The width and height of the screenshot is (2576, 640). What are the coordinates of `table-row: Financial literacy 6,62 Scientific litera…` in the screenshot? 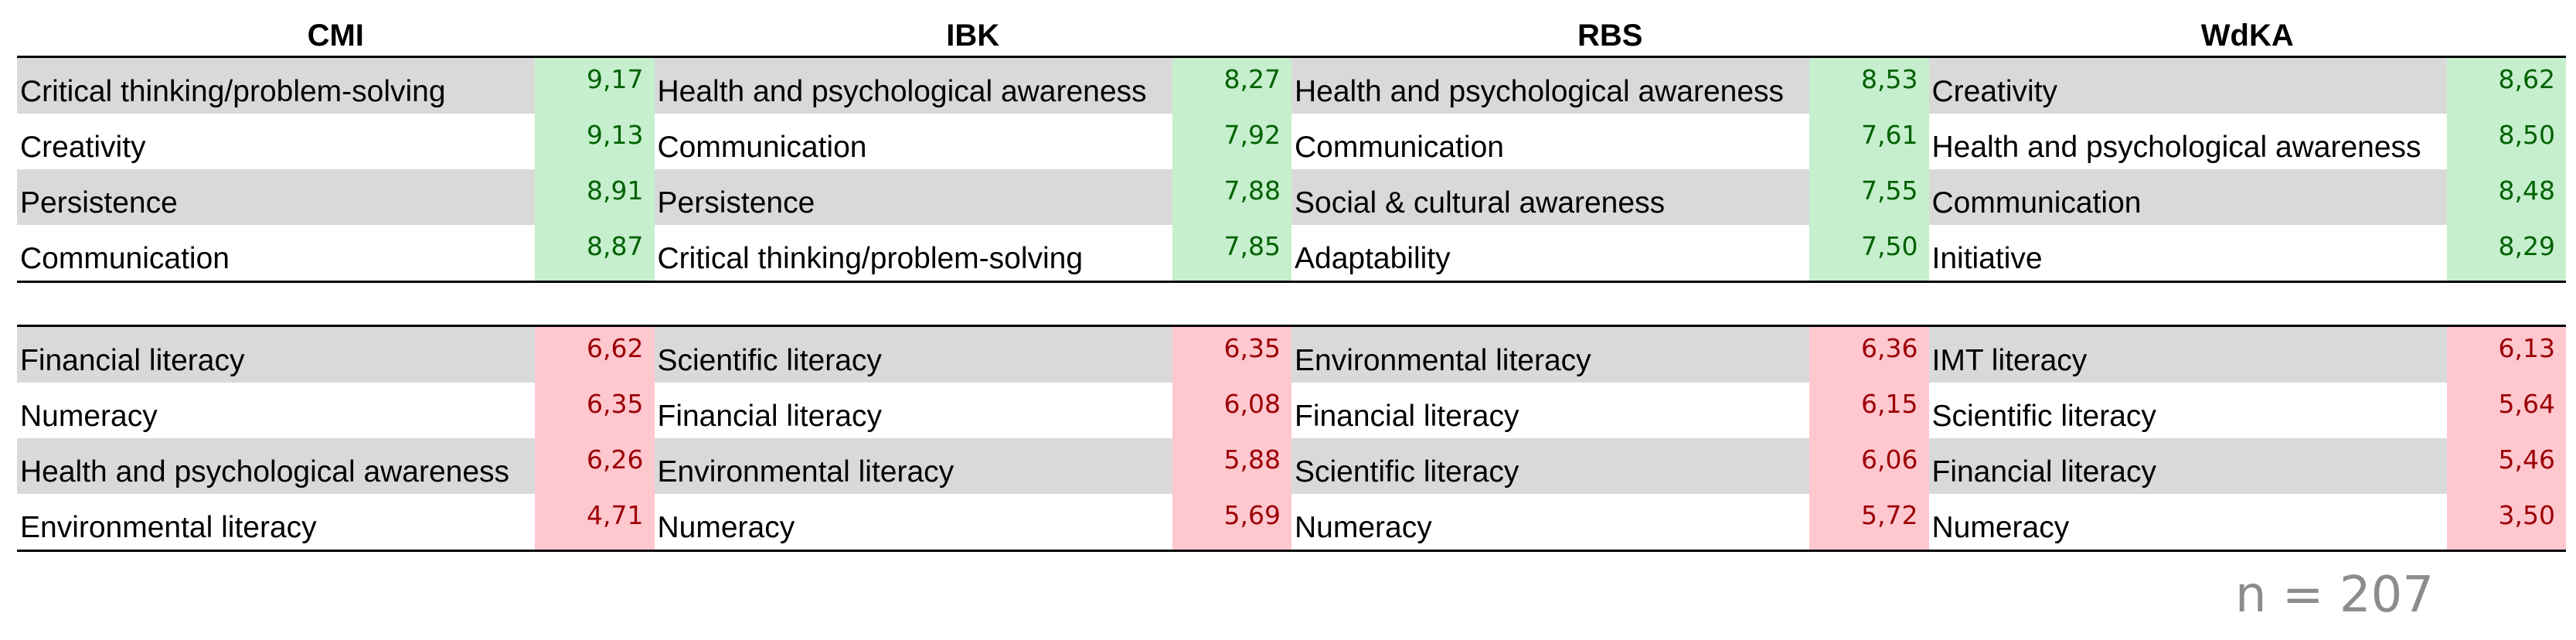 It's located at (1291, 355).